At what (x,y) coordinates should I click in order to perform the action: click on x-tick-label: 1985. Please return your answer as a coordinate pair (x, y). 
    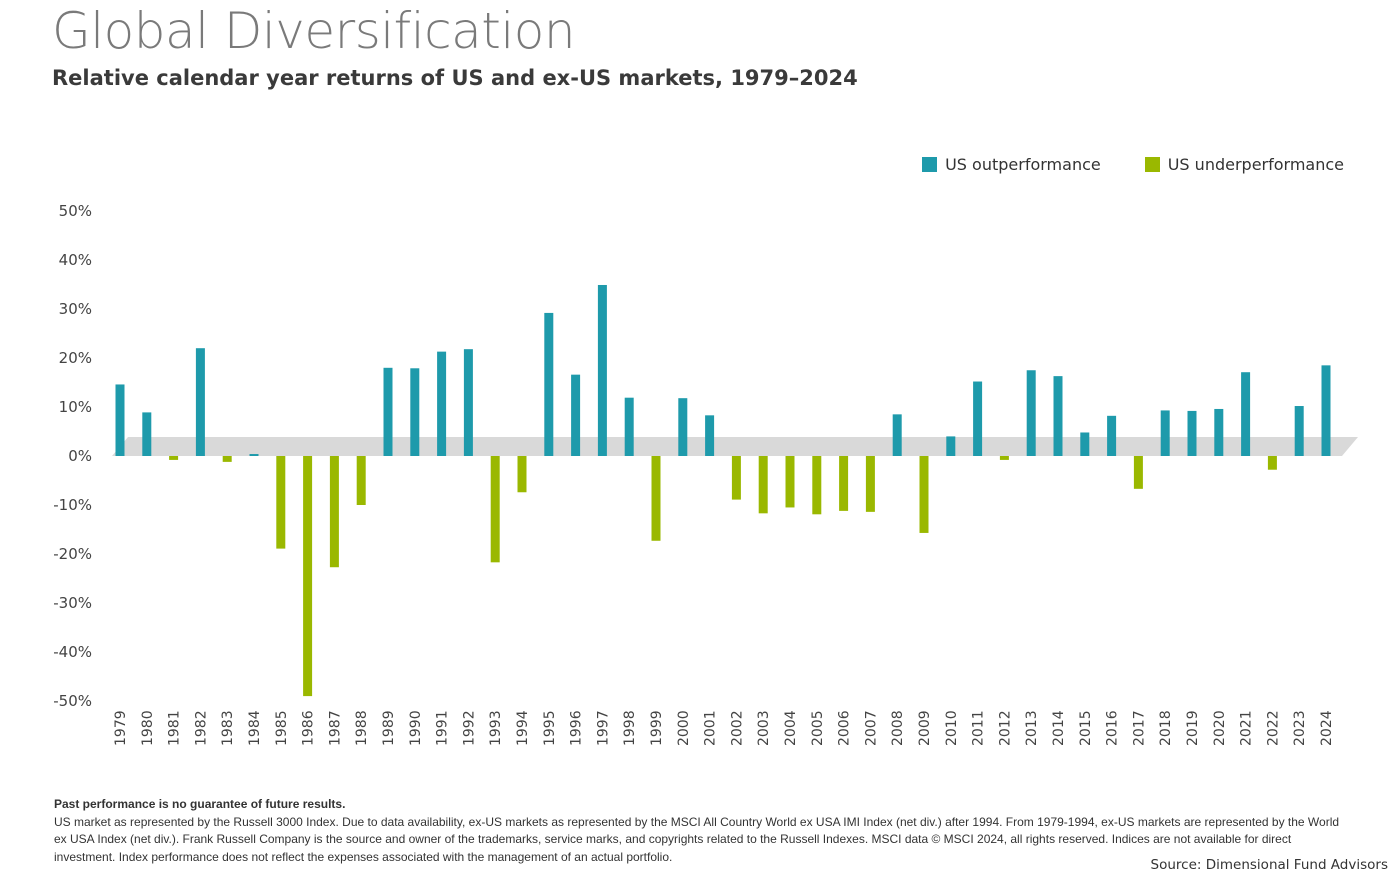
    Looking at the image, I should click on (282, 728).